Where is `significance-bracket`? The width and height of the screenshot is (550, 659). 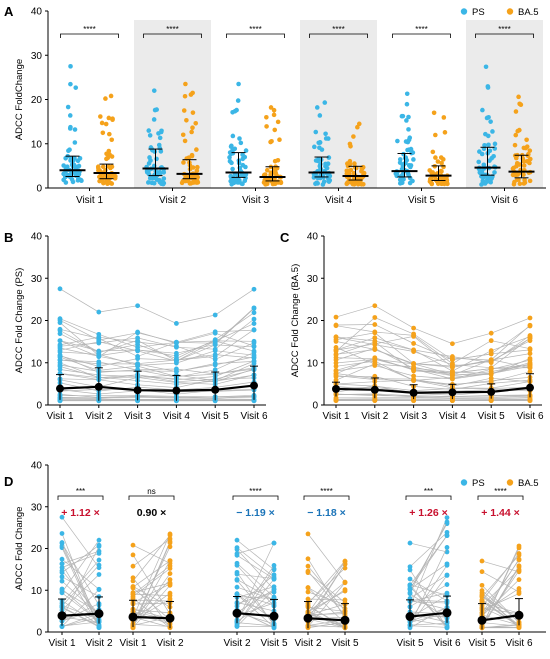
significance-bracket is located at coordinates (255, 35).